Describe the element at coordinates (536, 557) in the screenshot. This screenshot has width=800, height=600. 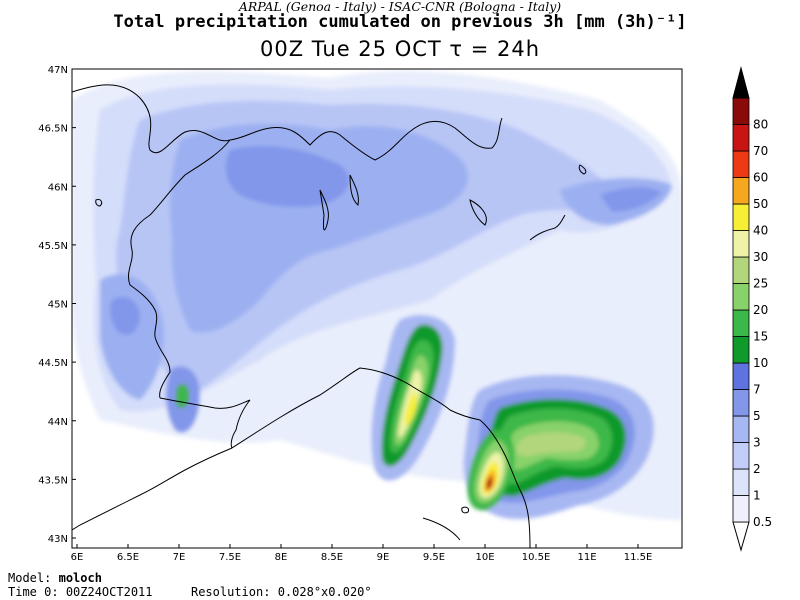
I see `lon-label: 10.5E` at that location.